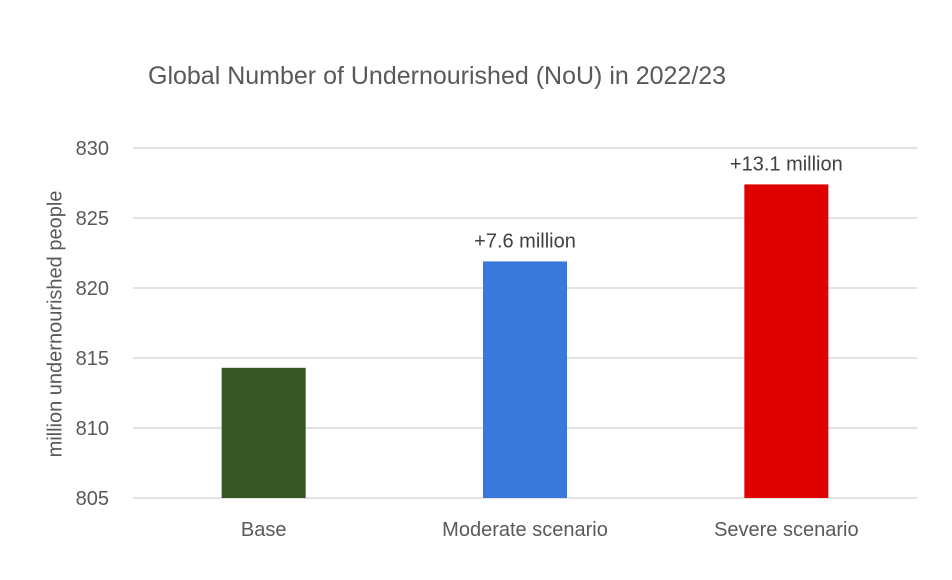 This screenshot has height=580, width=952. Describe the element at coordinates (658, 202) in the screenshot. I see `data-labels: +7.6 million +13.1 million` at that location.